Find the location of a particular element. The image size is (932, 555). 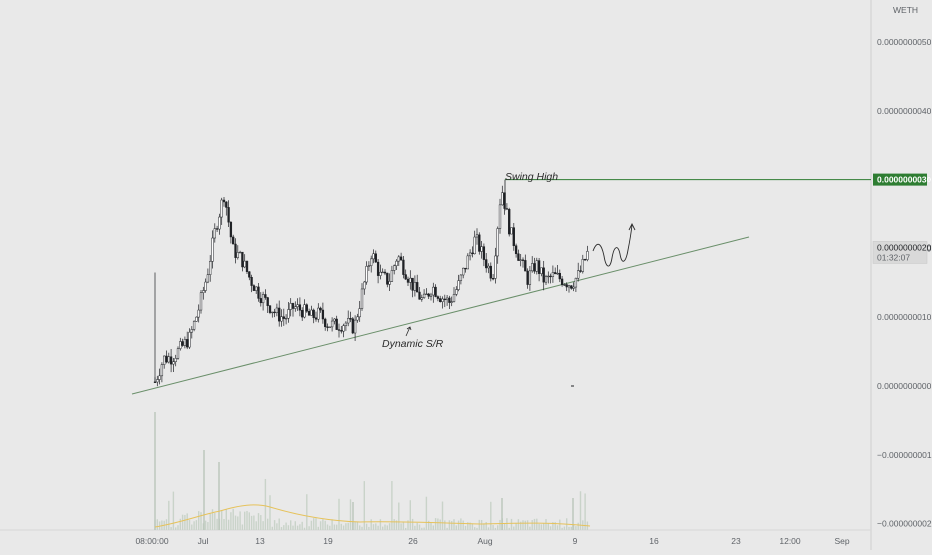

time-axis: 08:00:00 Jul 13 19 26 Aug 9 16 23 12:00 Sep is located at coordinates (492, 541).